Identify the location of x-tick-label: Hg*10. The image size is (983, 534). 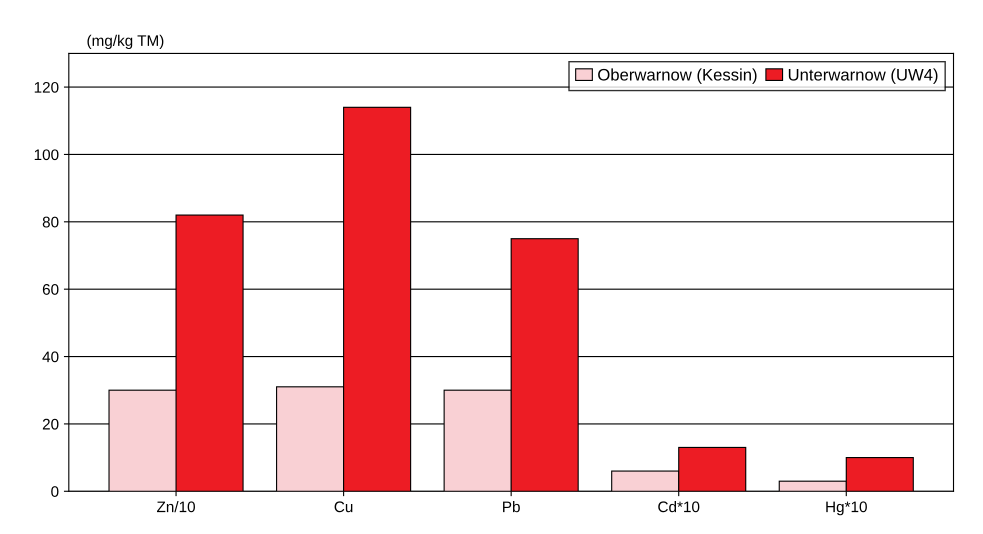
(846, 508).